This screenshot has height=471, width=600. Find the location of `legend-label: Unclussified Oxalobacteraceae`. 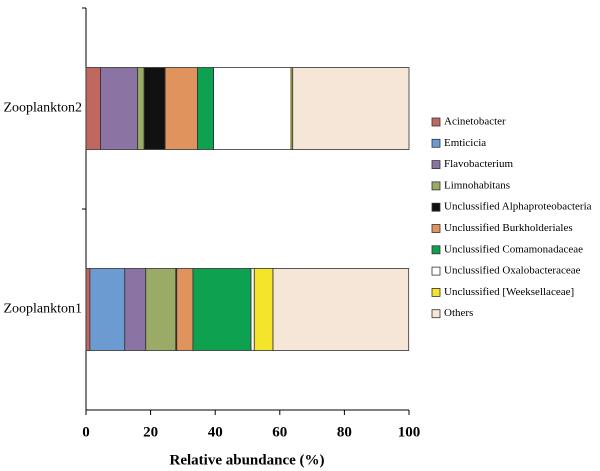

legend-label: Unclussified Oxalobacteraceae is located at coordinates (512, 271).